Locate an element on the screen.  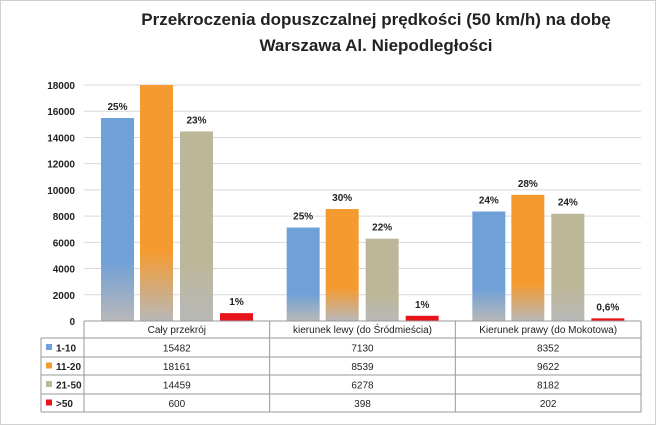
table-cell-value: 8539 is located at coordinates (362, 367).